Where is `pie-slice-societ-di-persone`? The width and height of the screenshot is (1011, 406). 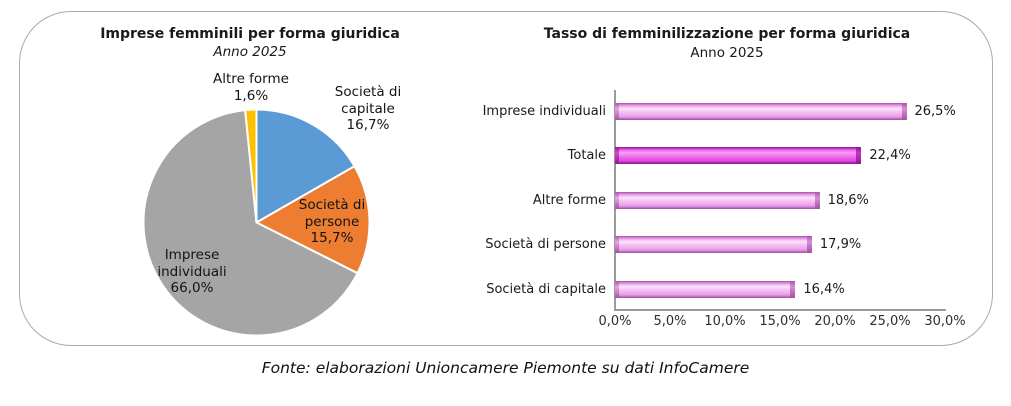 pie-slice-societ-di-persone is located at coordinates (313, 220).